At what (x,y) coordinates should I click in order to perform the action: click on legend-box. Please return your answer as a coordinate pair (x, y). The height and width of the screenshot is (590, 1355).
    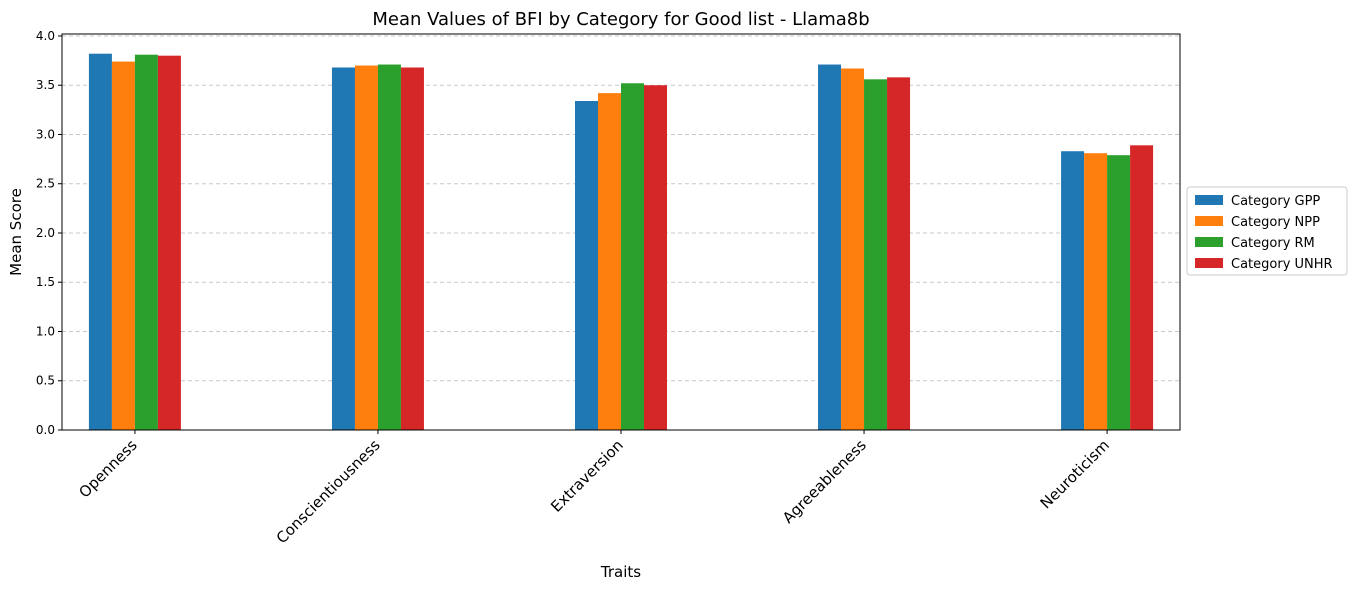
    Looking at the image, I should click on (1267, 231).